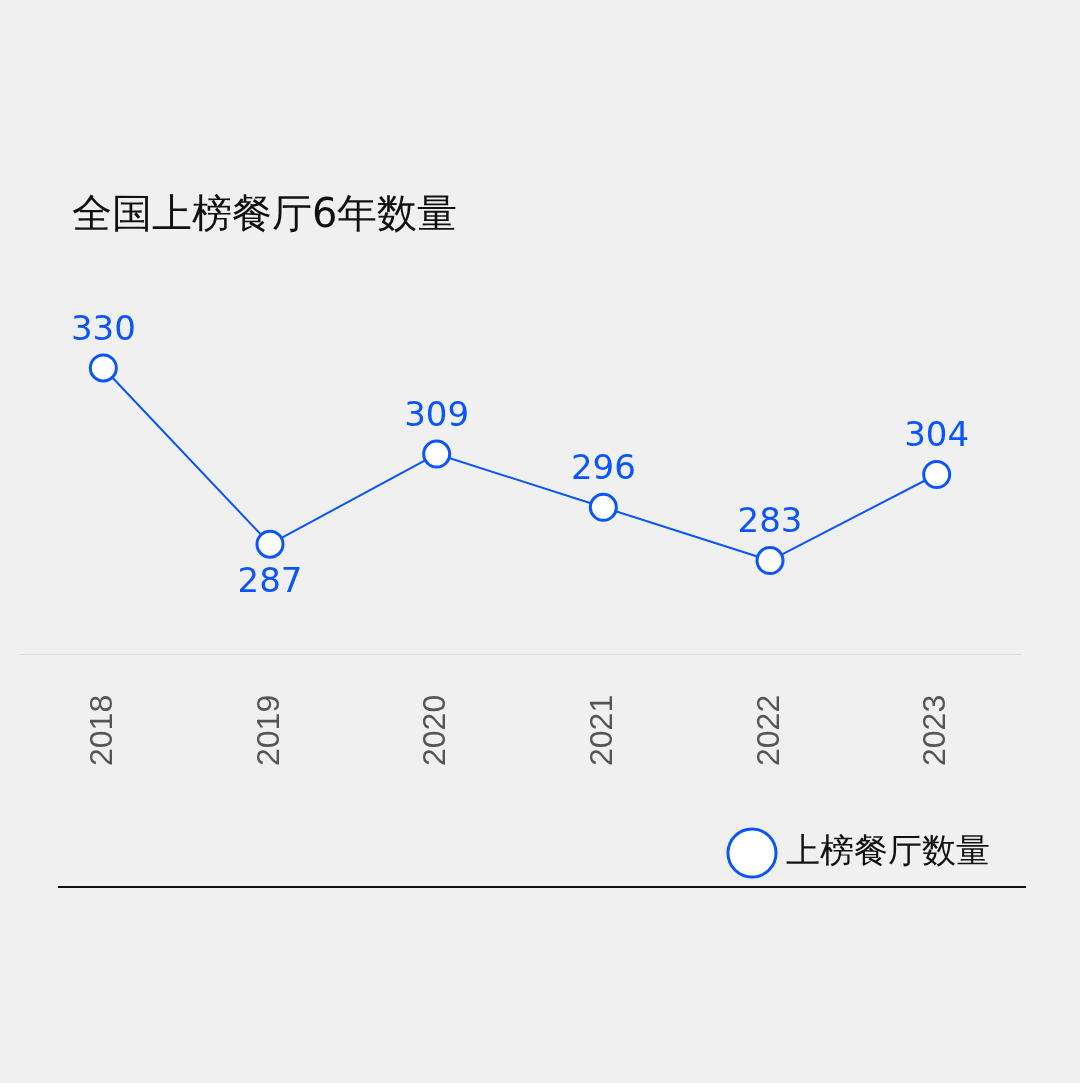 The image size is (1080, 1083). Describe the element at coordinates (603, 467) in the screenshot. I see `data-label: 296` at that location.